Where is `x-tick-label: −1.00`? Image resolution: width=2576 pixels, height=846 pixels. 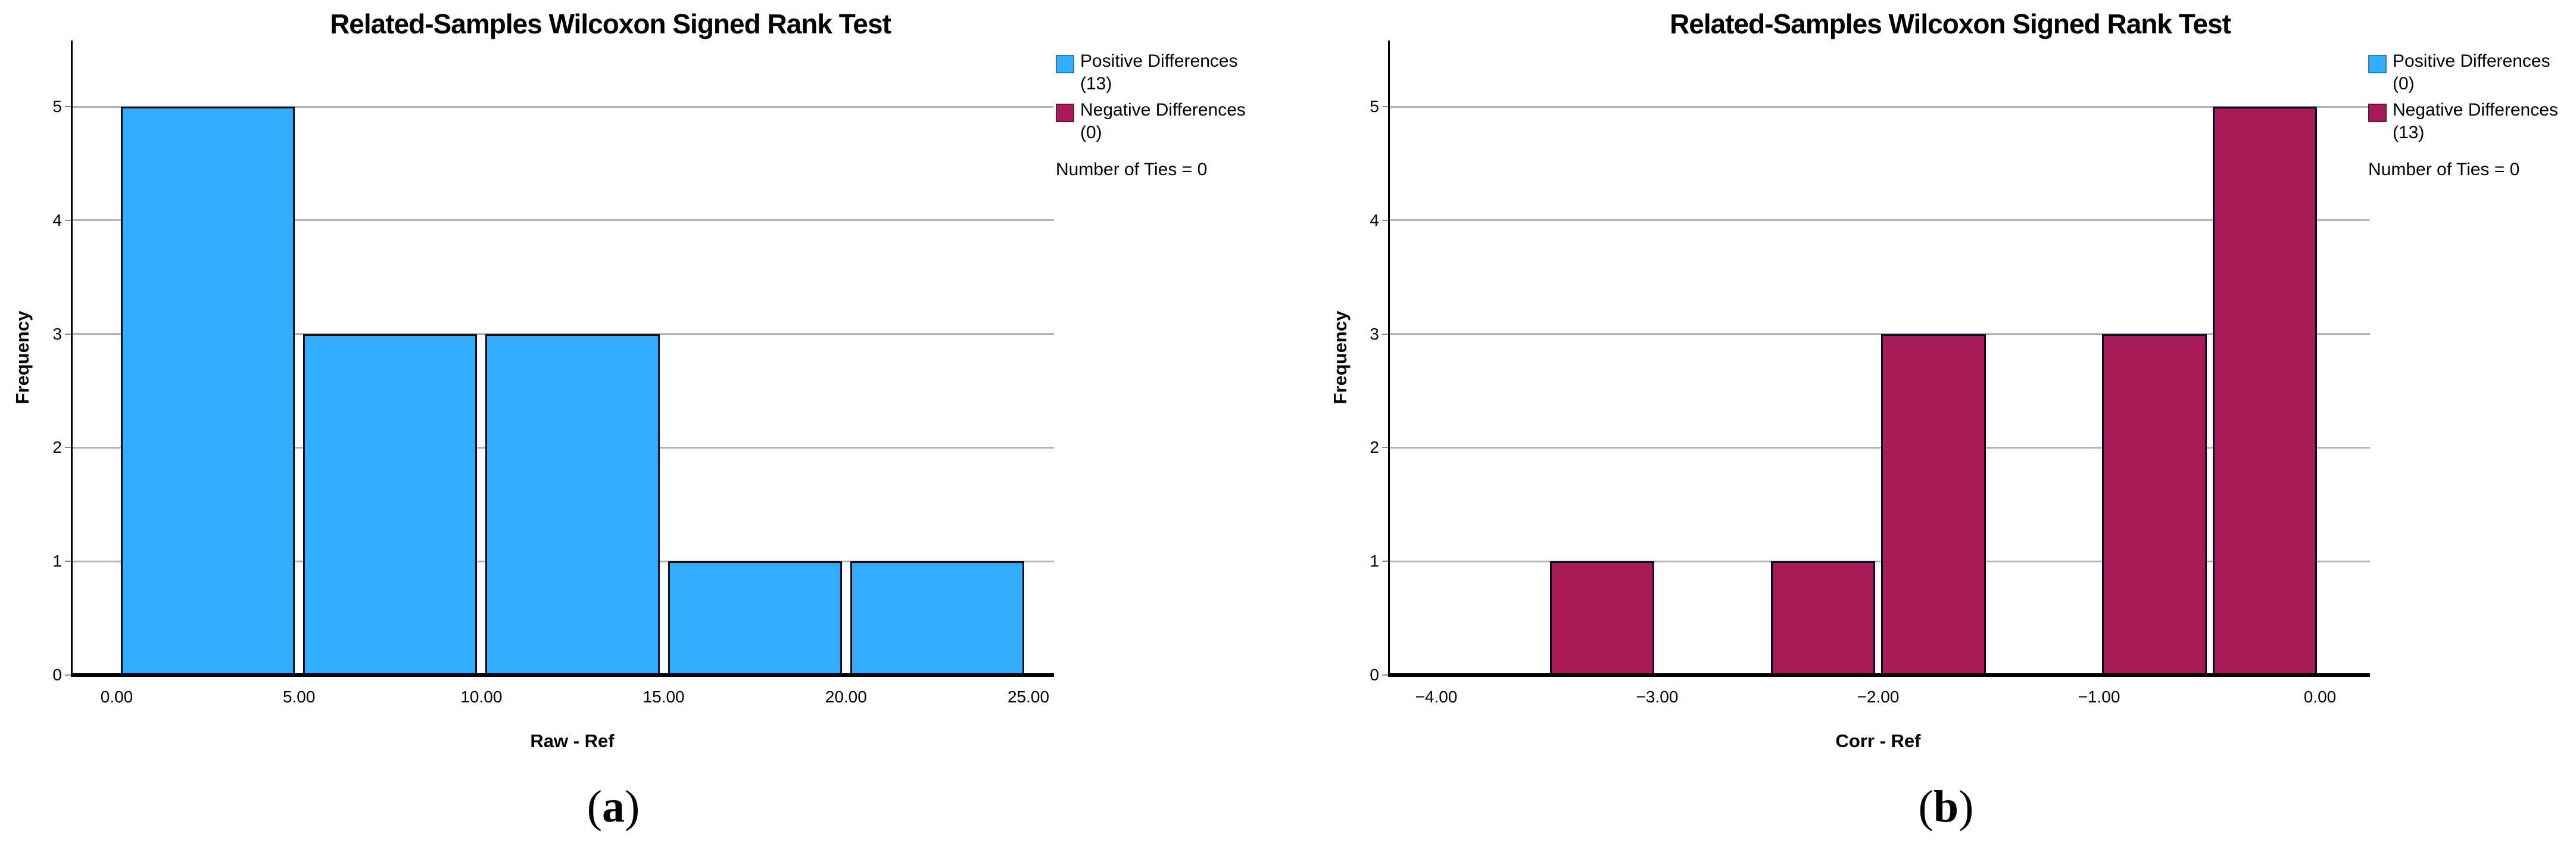 x-tick-label: −1.00 is located at coordinates (2099, 697).